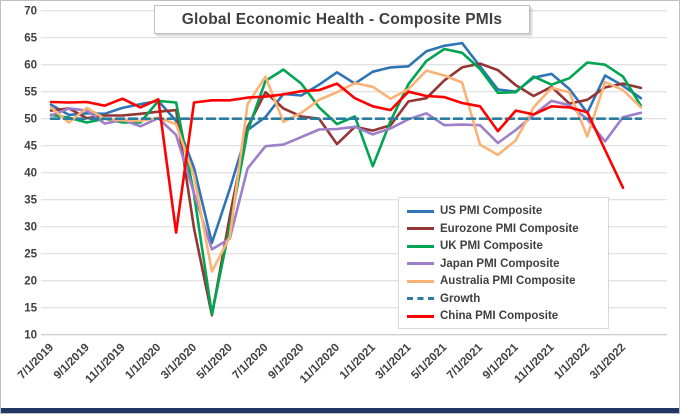 The height and width of the screenshot is (414, 680). I want to click on y-axis-label-10: 10, so click(30, 336).